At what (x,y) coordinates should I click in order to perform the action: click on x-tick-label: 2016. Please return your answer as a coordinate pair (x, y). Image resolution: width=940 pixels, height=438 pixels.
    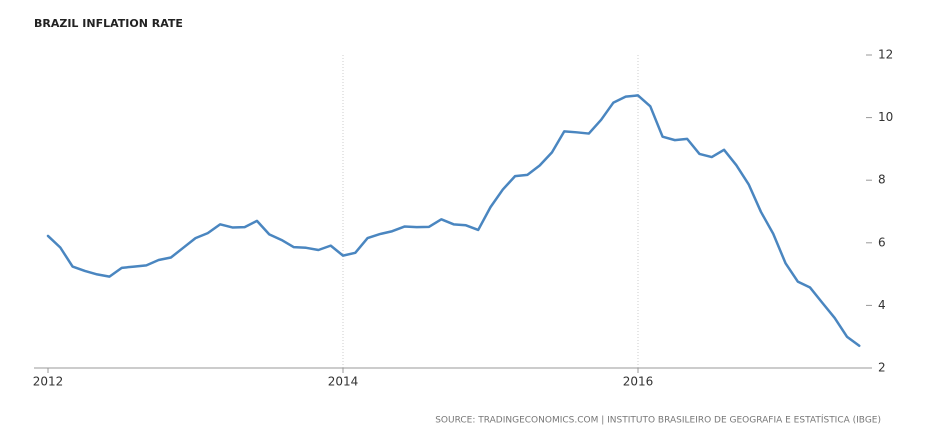
    Looking at the image, I should click on (638, 382).